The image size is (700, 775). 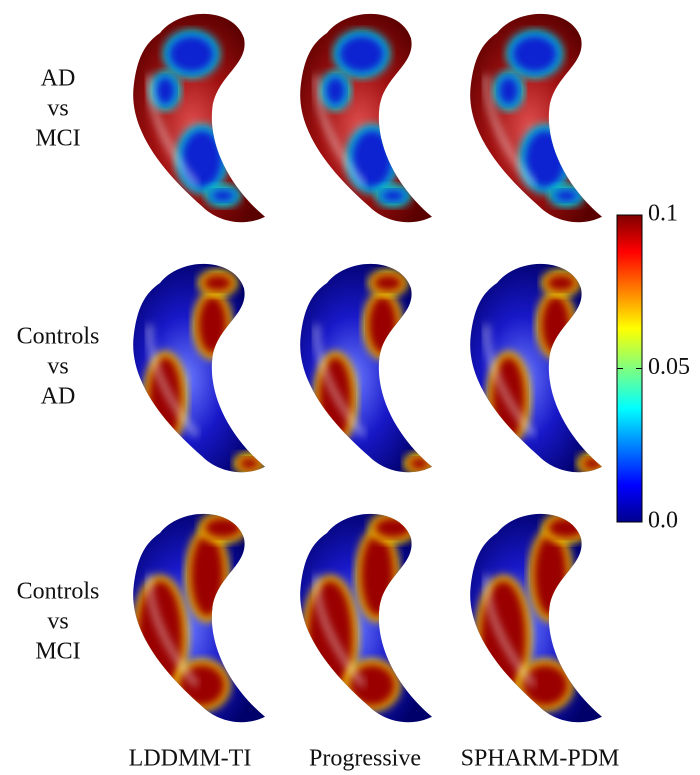 I want to click on column-label: SPHARM-PDM, so click(x=540, y=759).